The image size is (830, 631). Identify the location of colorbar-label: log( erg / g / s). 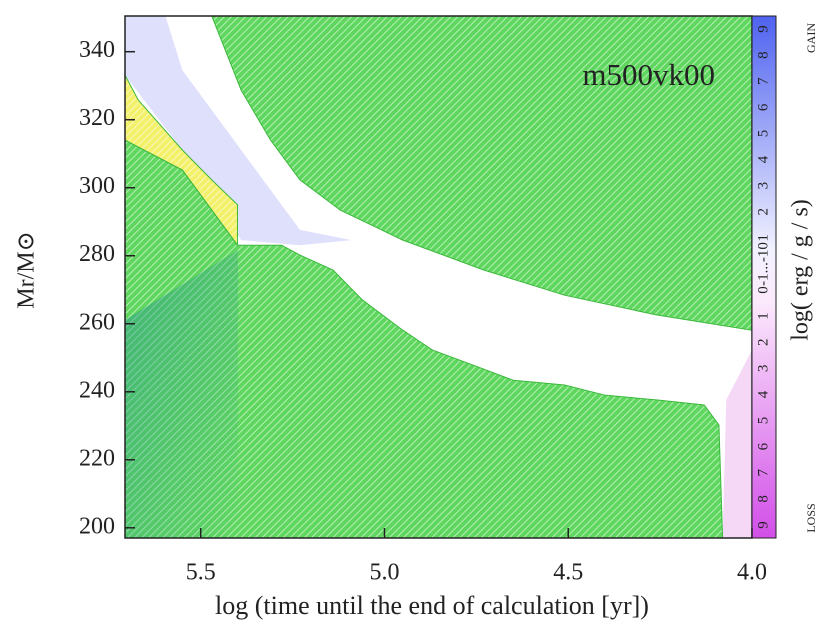
(801, 270).